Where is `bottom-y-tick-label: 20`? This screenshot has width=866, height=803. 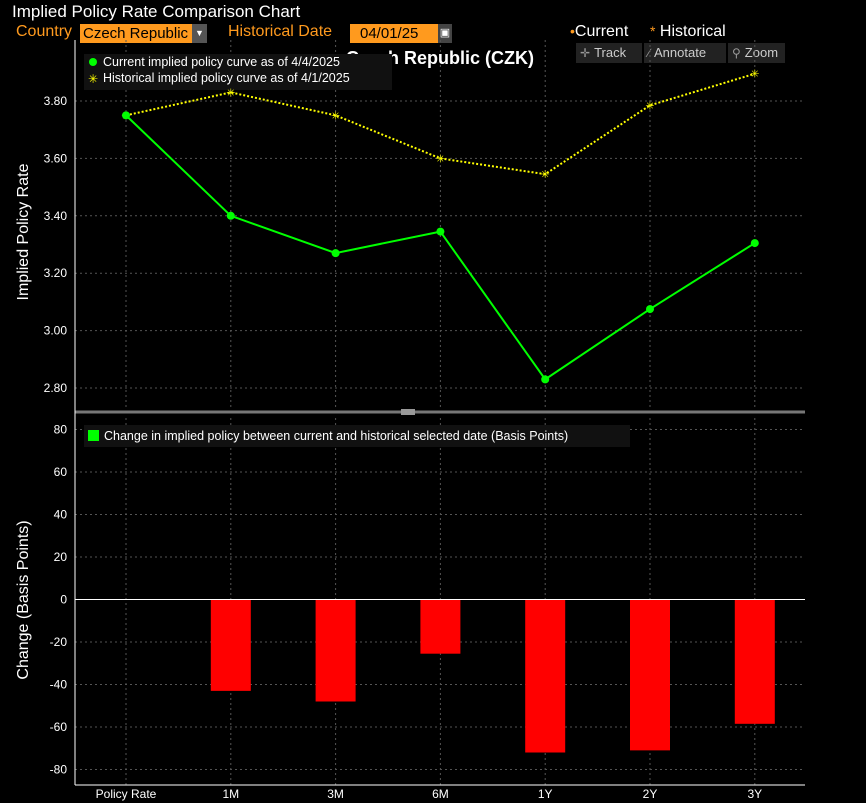 bottom-y-tick-label: 20 is located at coordinates (61, 557).